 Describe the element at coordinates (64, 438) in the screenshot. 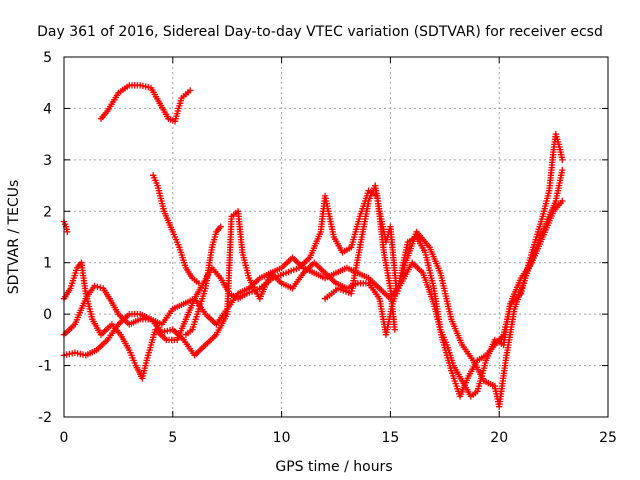

I see `x-tick-label: 0` at that location.